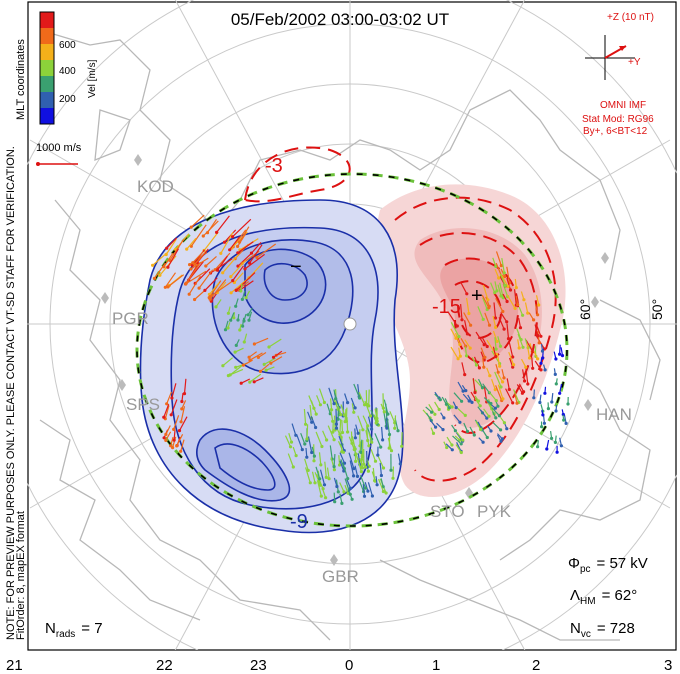 The width and height of the screenshot is (680, 674). I want to click on colorbar-tick-200: 200, so click(67, 99).